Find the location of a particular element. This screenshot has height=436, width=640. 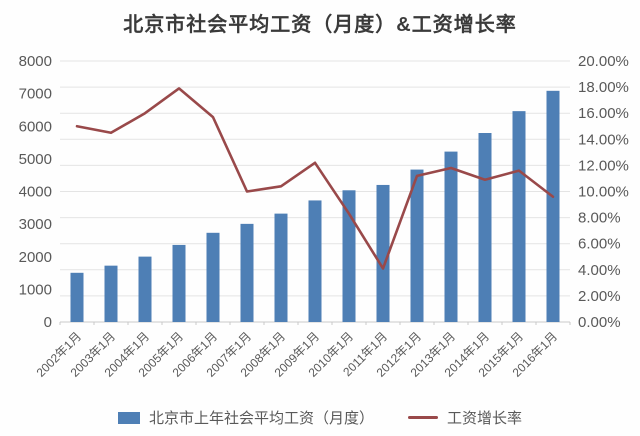

right-axis-tick-label: 12.00% is located at coordinates (603, 165).